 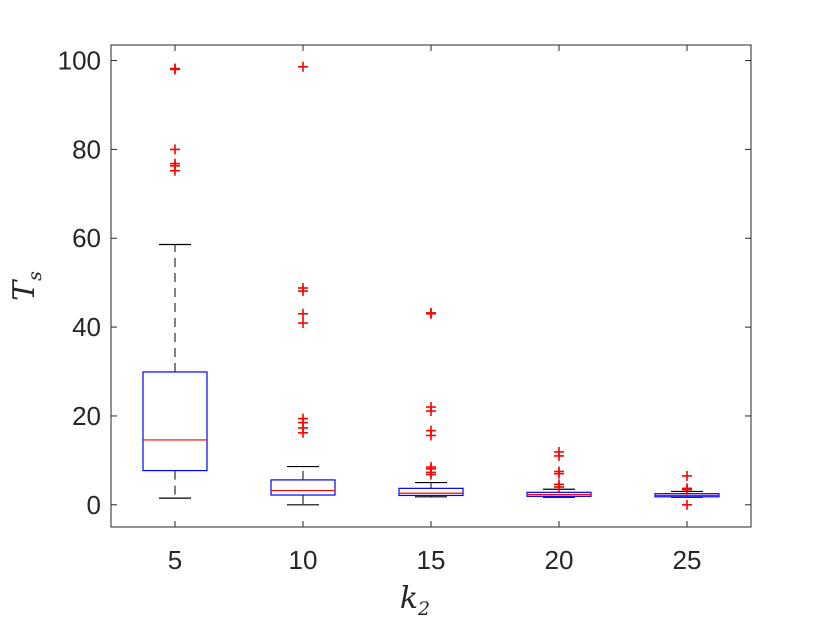 What do you see at coordinates (94, 505) in the screenshot?
I see `y-tick-label: 0` at bounding box center [94, 505].